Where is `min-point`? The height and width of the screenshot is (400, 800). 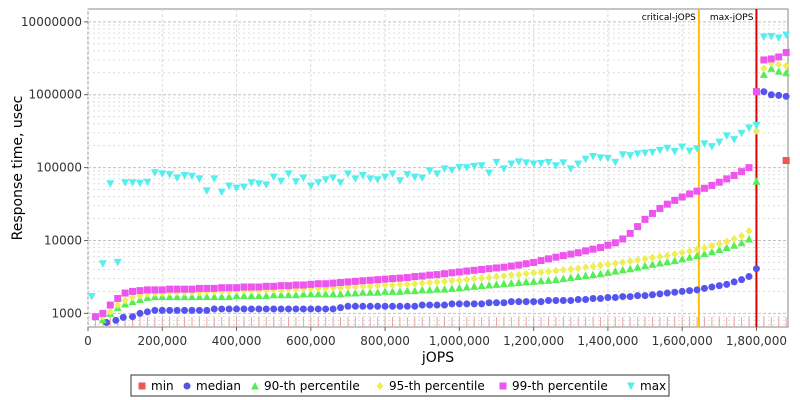
min-point is located at coordinates (786, 161).